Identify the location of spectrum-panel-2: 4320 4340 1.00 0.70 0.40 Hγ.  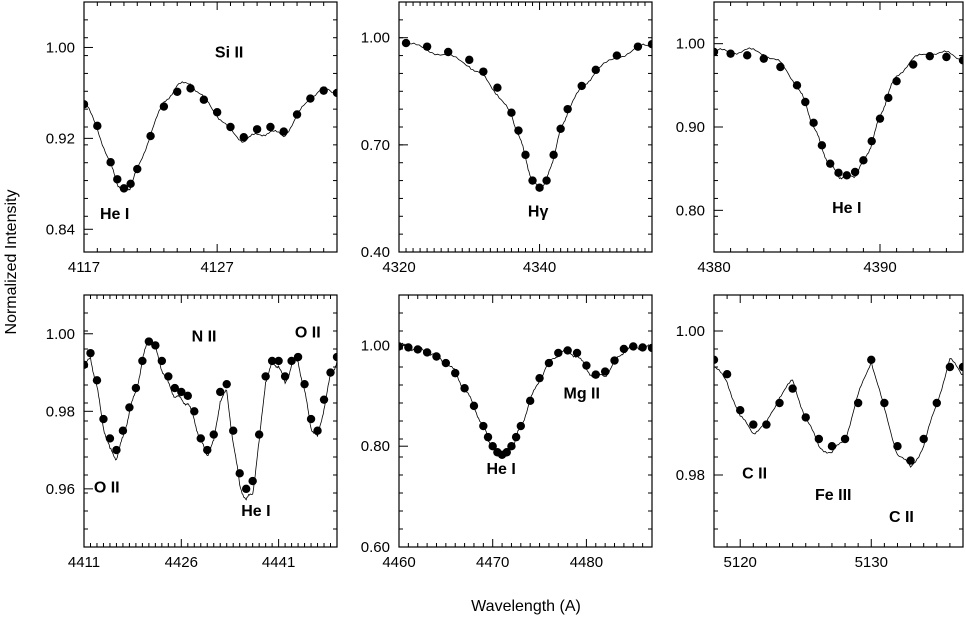
(507, 138).